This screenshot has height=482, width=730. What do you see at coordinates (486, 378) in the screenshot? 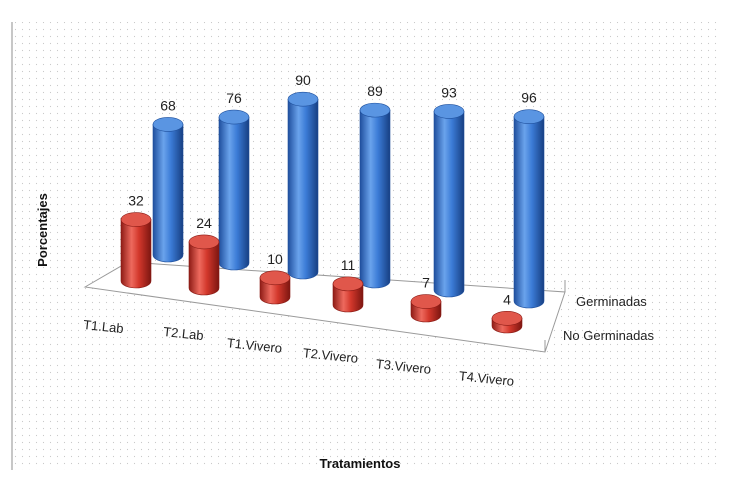
I see `x-tick-label: T4.Vivero` at bounding box center [486, 378].